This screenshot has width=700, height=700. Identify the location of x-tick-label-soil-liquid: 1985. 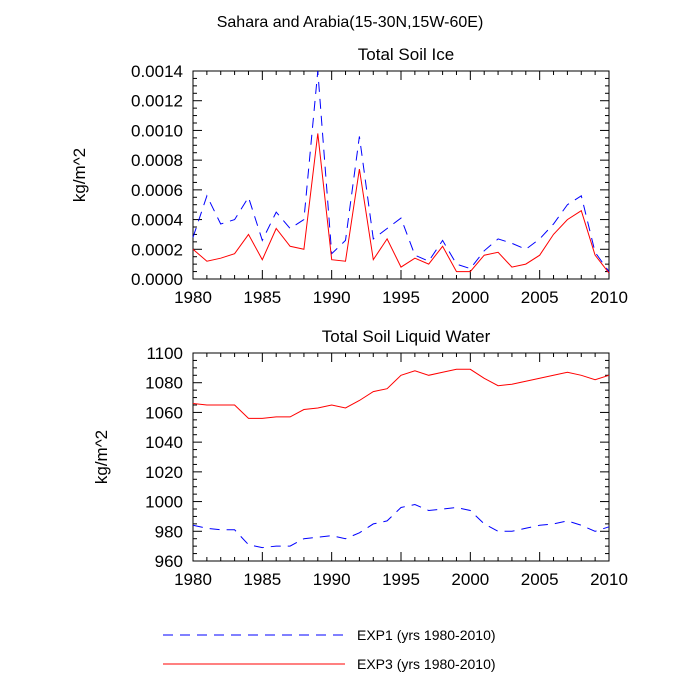
(262, 579).